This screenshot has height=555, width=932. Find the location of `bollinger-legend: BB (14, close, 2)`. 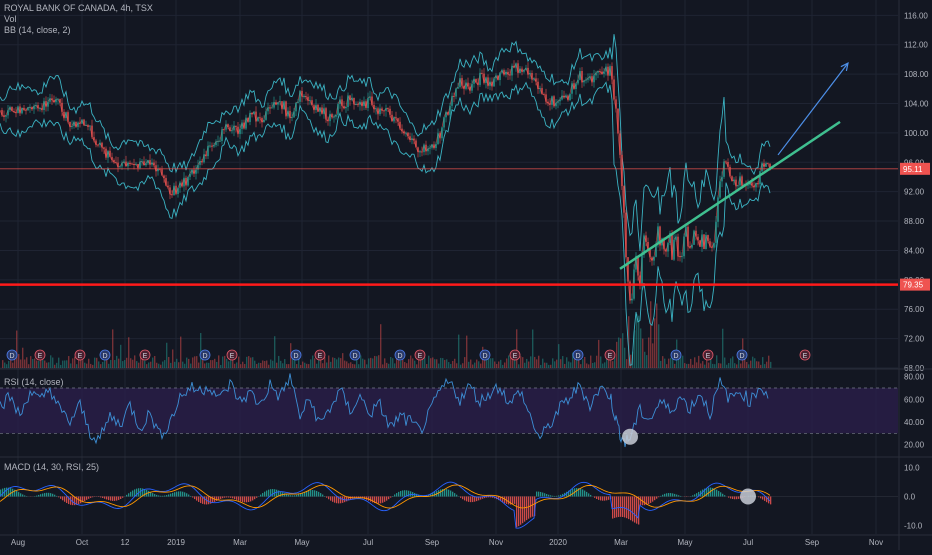

bollinger-legend: BB (14, close, 2) is located at coordinates (37, 30).